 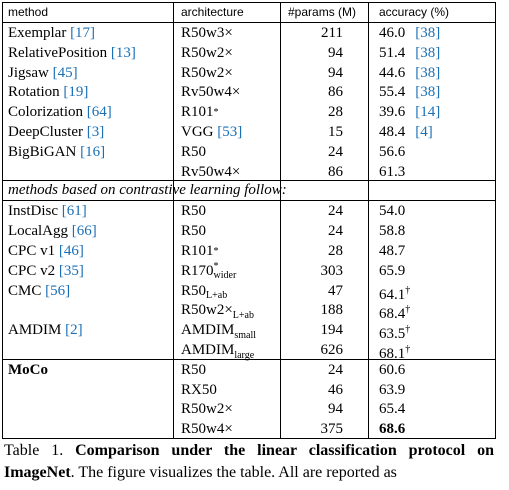 What do you see at coordinates (43, 73) in the screenshot?
I see `method-cell: Jigsaw [45]` at bounding box center [43, 73].